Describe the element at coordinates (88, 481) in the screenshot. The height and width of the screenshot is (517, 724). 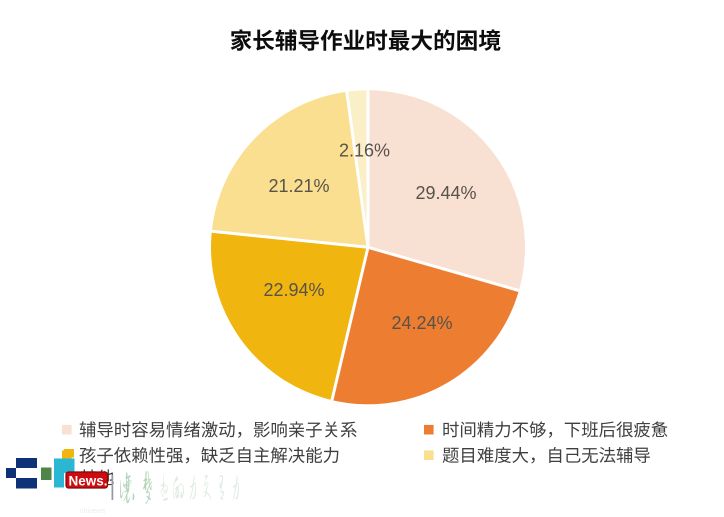
I see `svg-text: News.` at that location.